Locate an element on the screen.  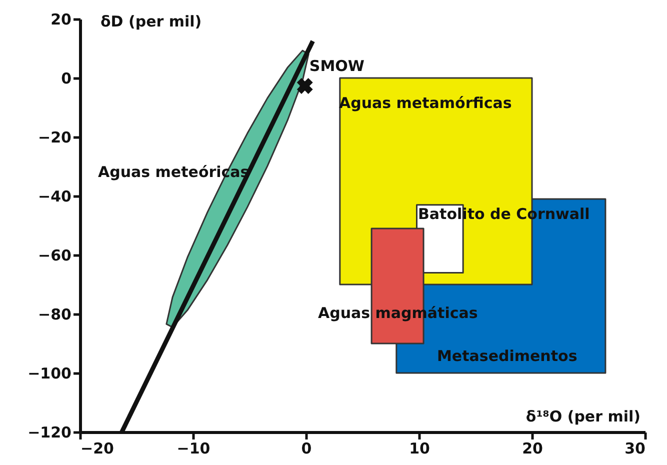
annotation: SMOW is located at coordinates (337, 66).